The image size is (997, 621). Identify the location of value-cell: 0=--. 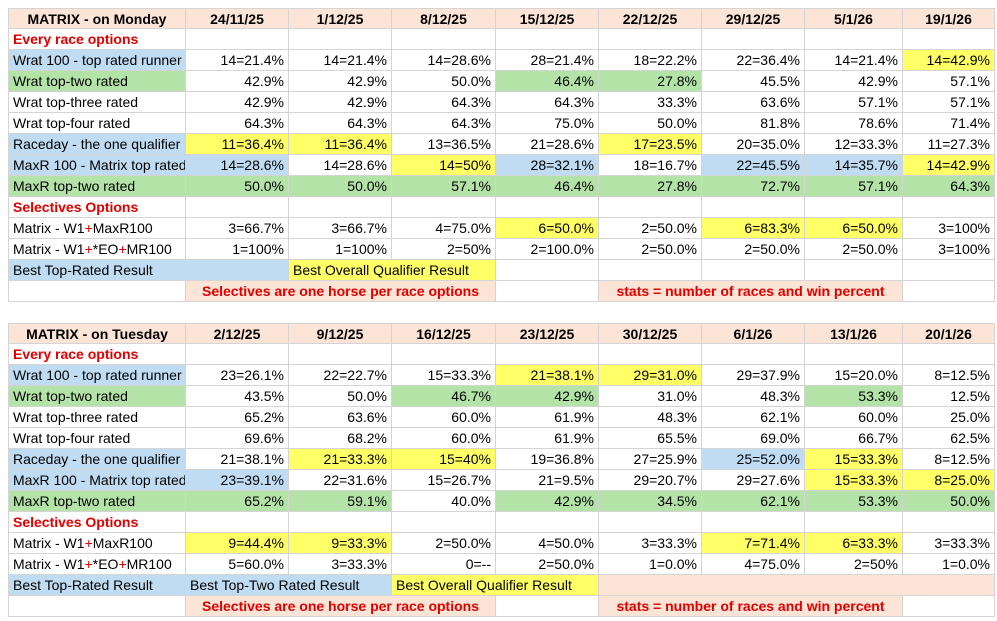
(444, 564).